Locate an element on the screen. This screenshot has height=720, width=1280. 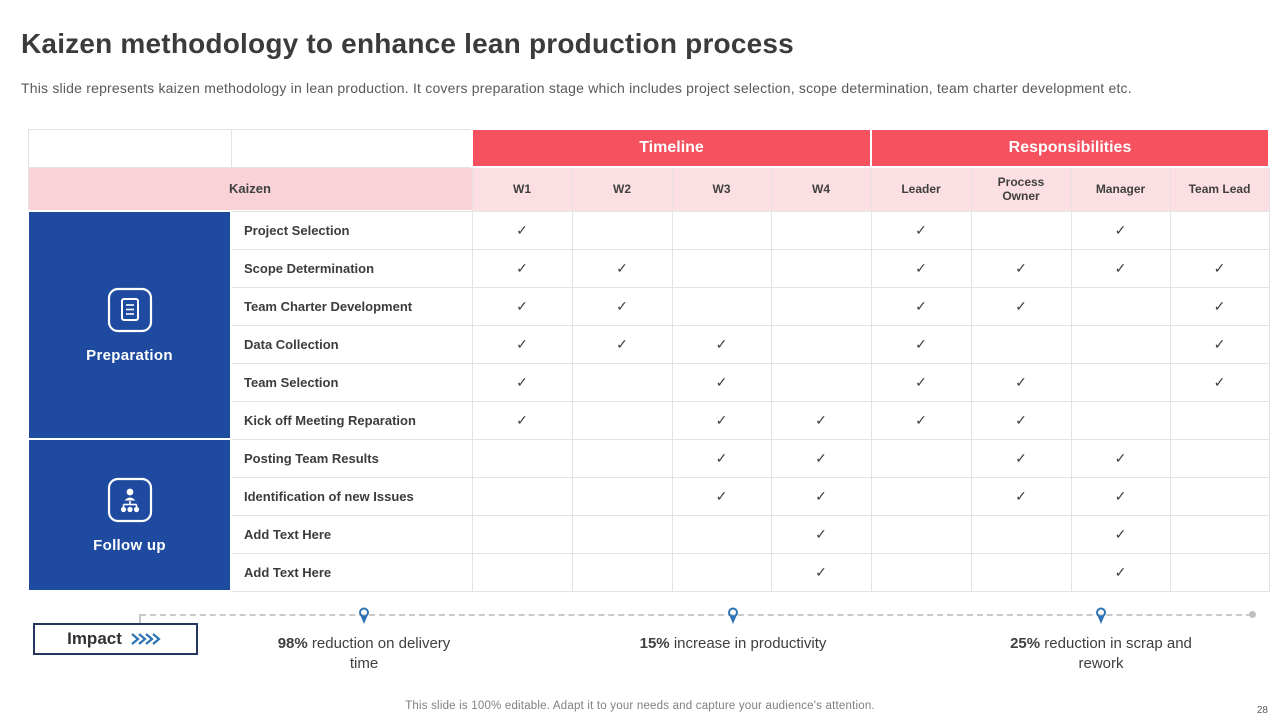
impact-stat-text: increase in productivity is located at coordinates (750, 643).